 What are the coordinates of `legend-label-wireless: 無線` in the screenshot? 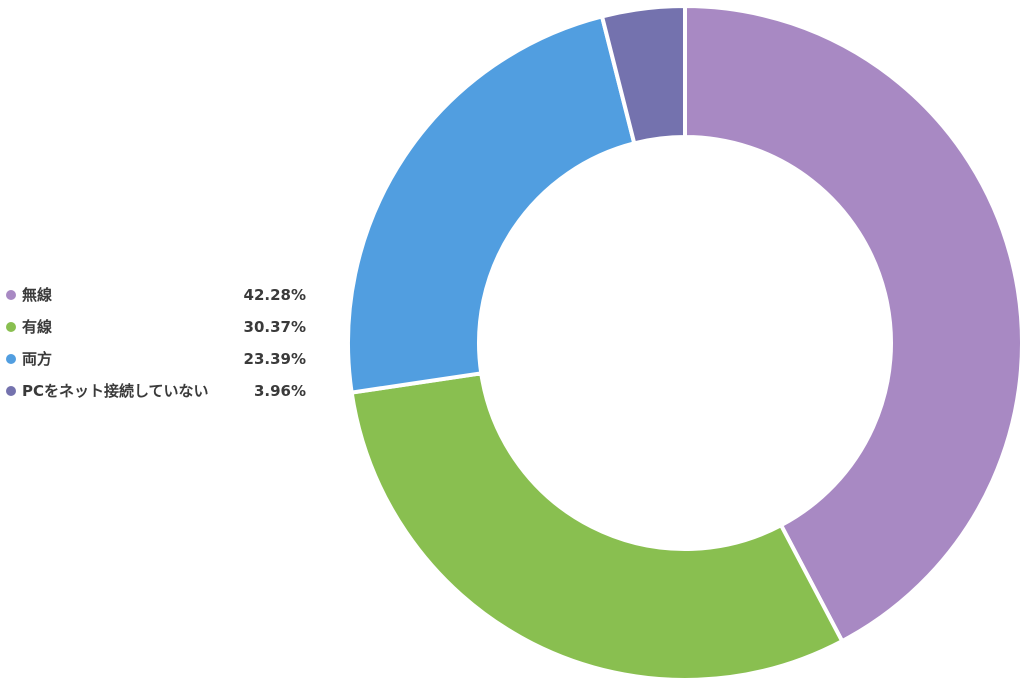 It's located at (37, 295).